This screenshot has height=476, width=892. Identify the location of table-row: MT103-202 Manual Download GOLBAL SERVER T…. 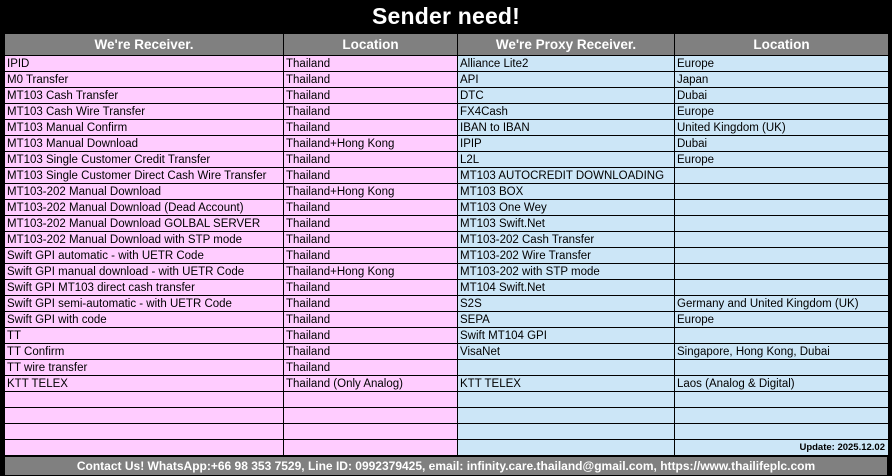
(446, 223).